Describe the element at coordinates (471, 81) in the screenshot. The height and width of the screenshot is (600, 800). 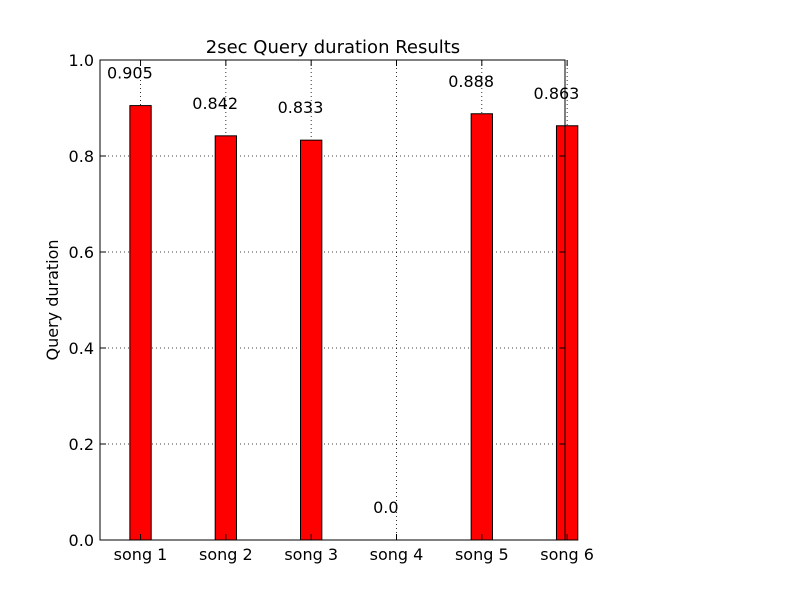
I see `data-label: 0.888` at that location.